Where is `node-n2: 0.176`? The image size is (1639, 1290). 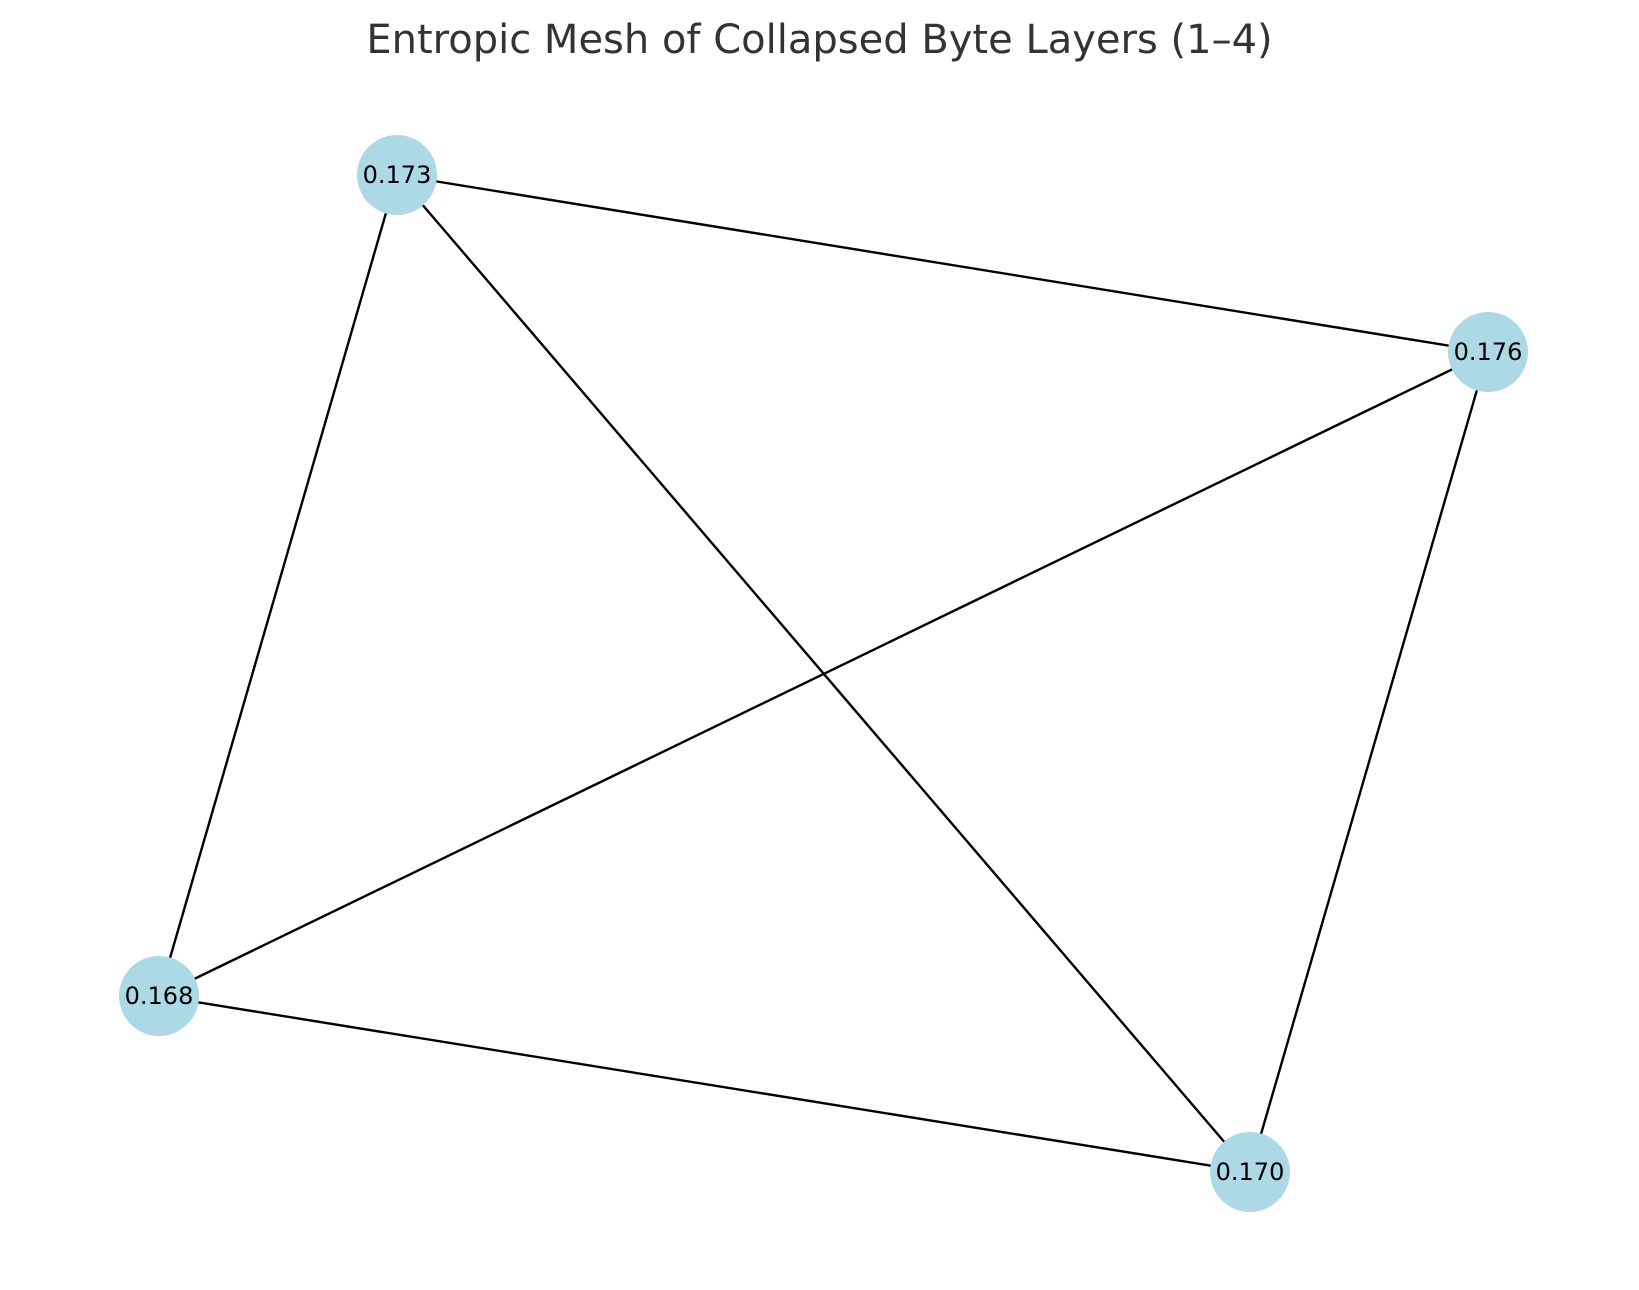
node-n2: 0.176 is located at coordinates (1488, 352).